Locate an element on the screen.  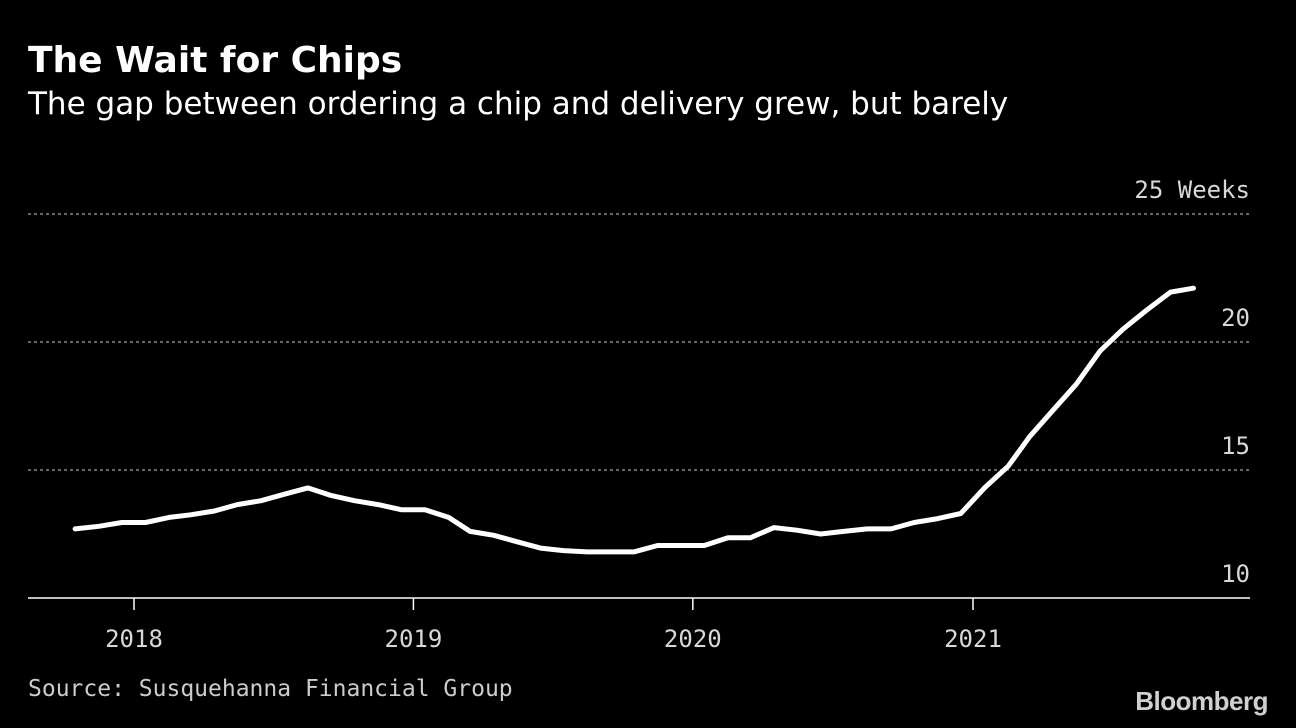
x-axis-labels: 2018 2019 2020 2021 is located at coordinates (553, 639).